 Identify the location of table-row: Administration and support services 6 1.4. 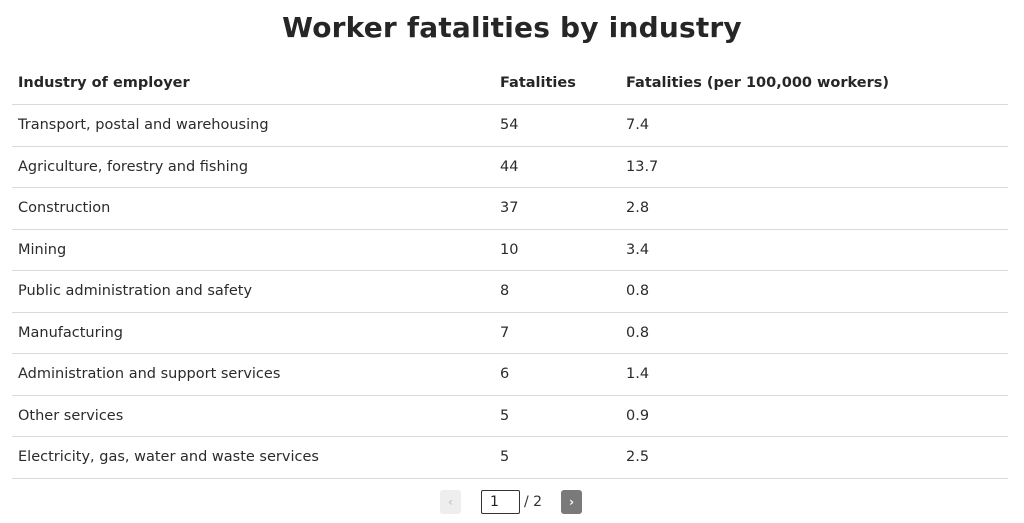
(510, 374).